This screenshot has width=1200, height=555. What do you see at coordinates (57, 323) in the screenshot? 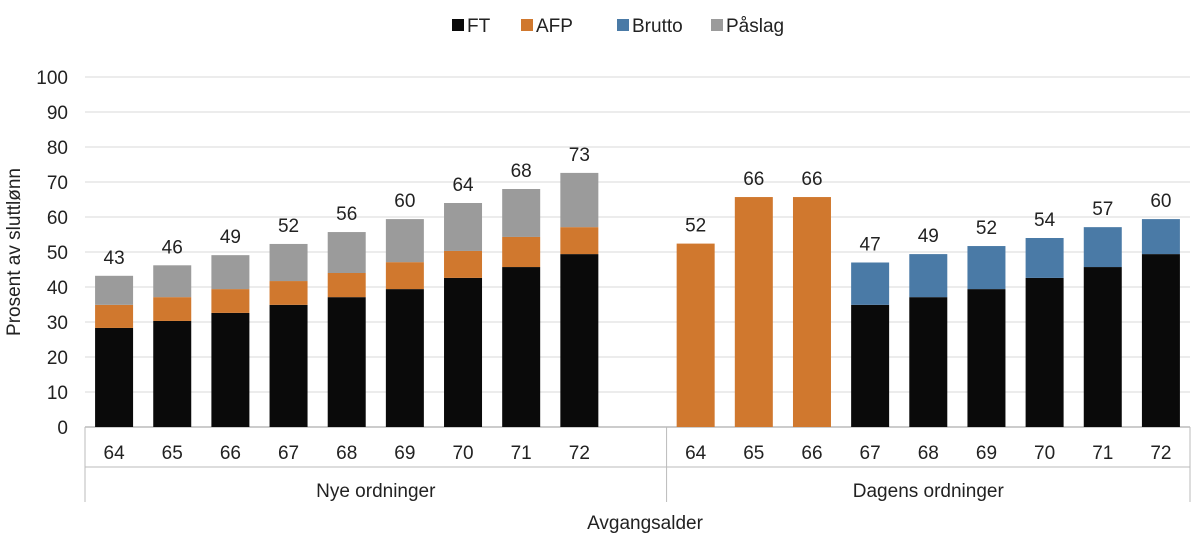
I see `y-tick-label: 30` at bounding box center [57, 323].